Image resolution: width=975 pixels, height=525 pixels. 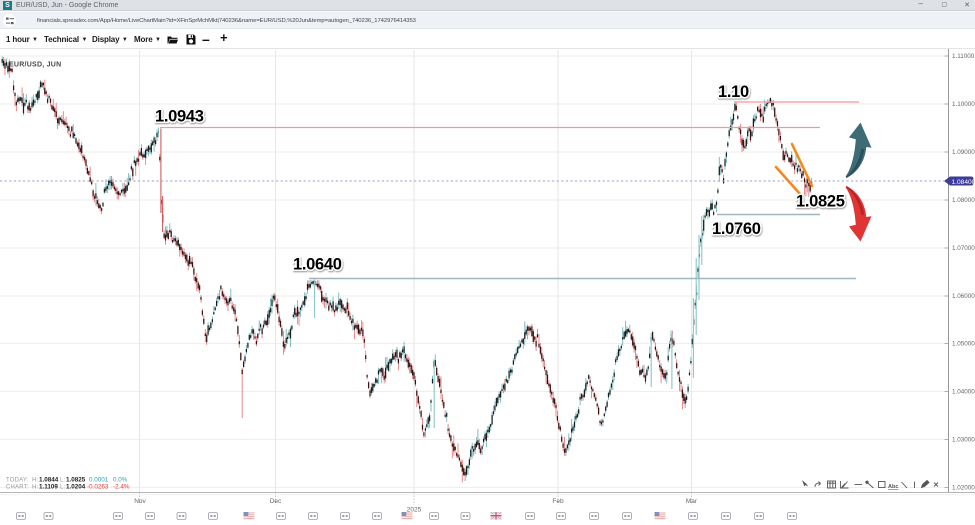 What do you see at coordinates (963, 440) in the screenshot?
I see `svg-text: 1.03000` at bounding box center [963, 440].